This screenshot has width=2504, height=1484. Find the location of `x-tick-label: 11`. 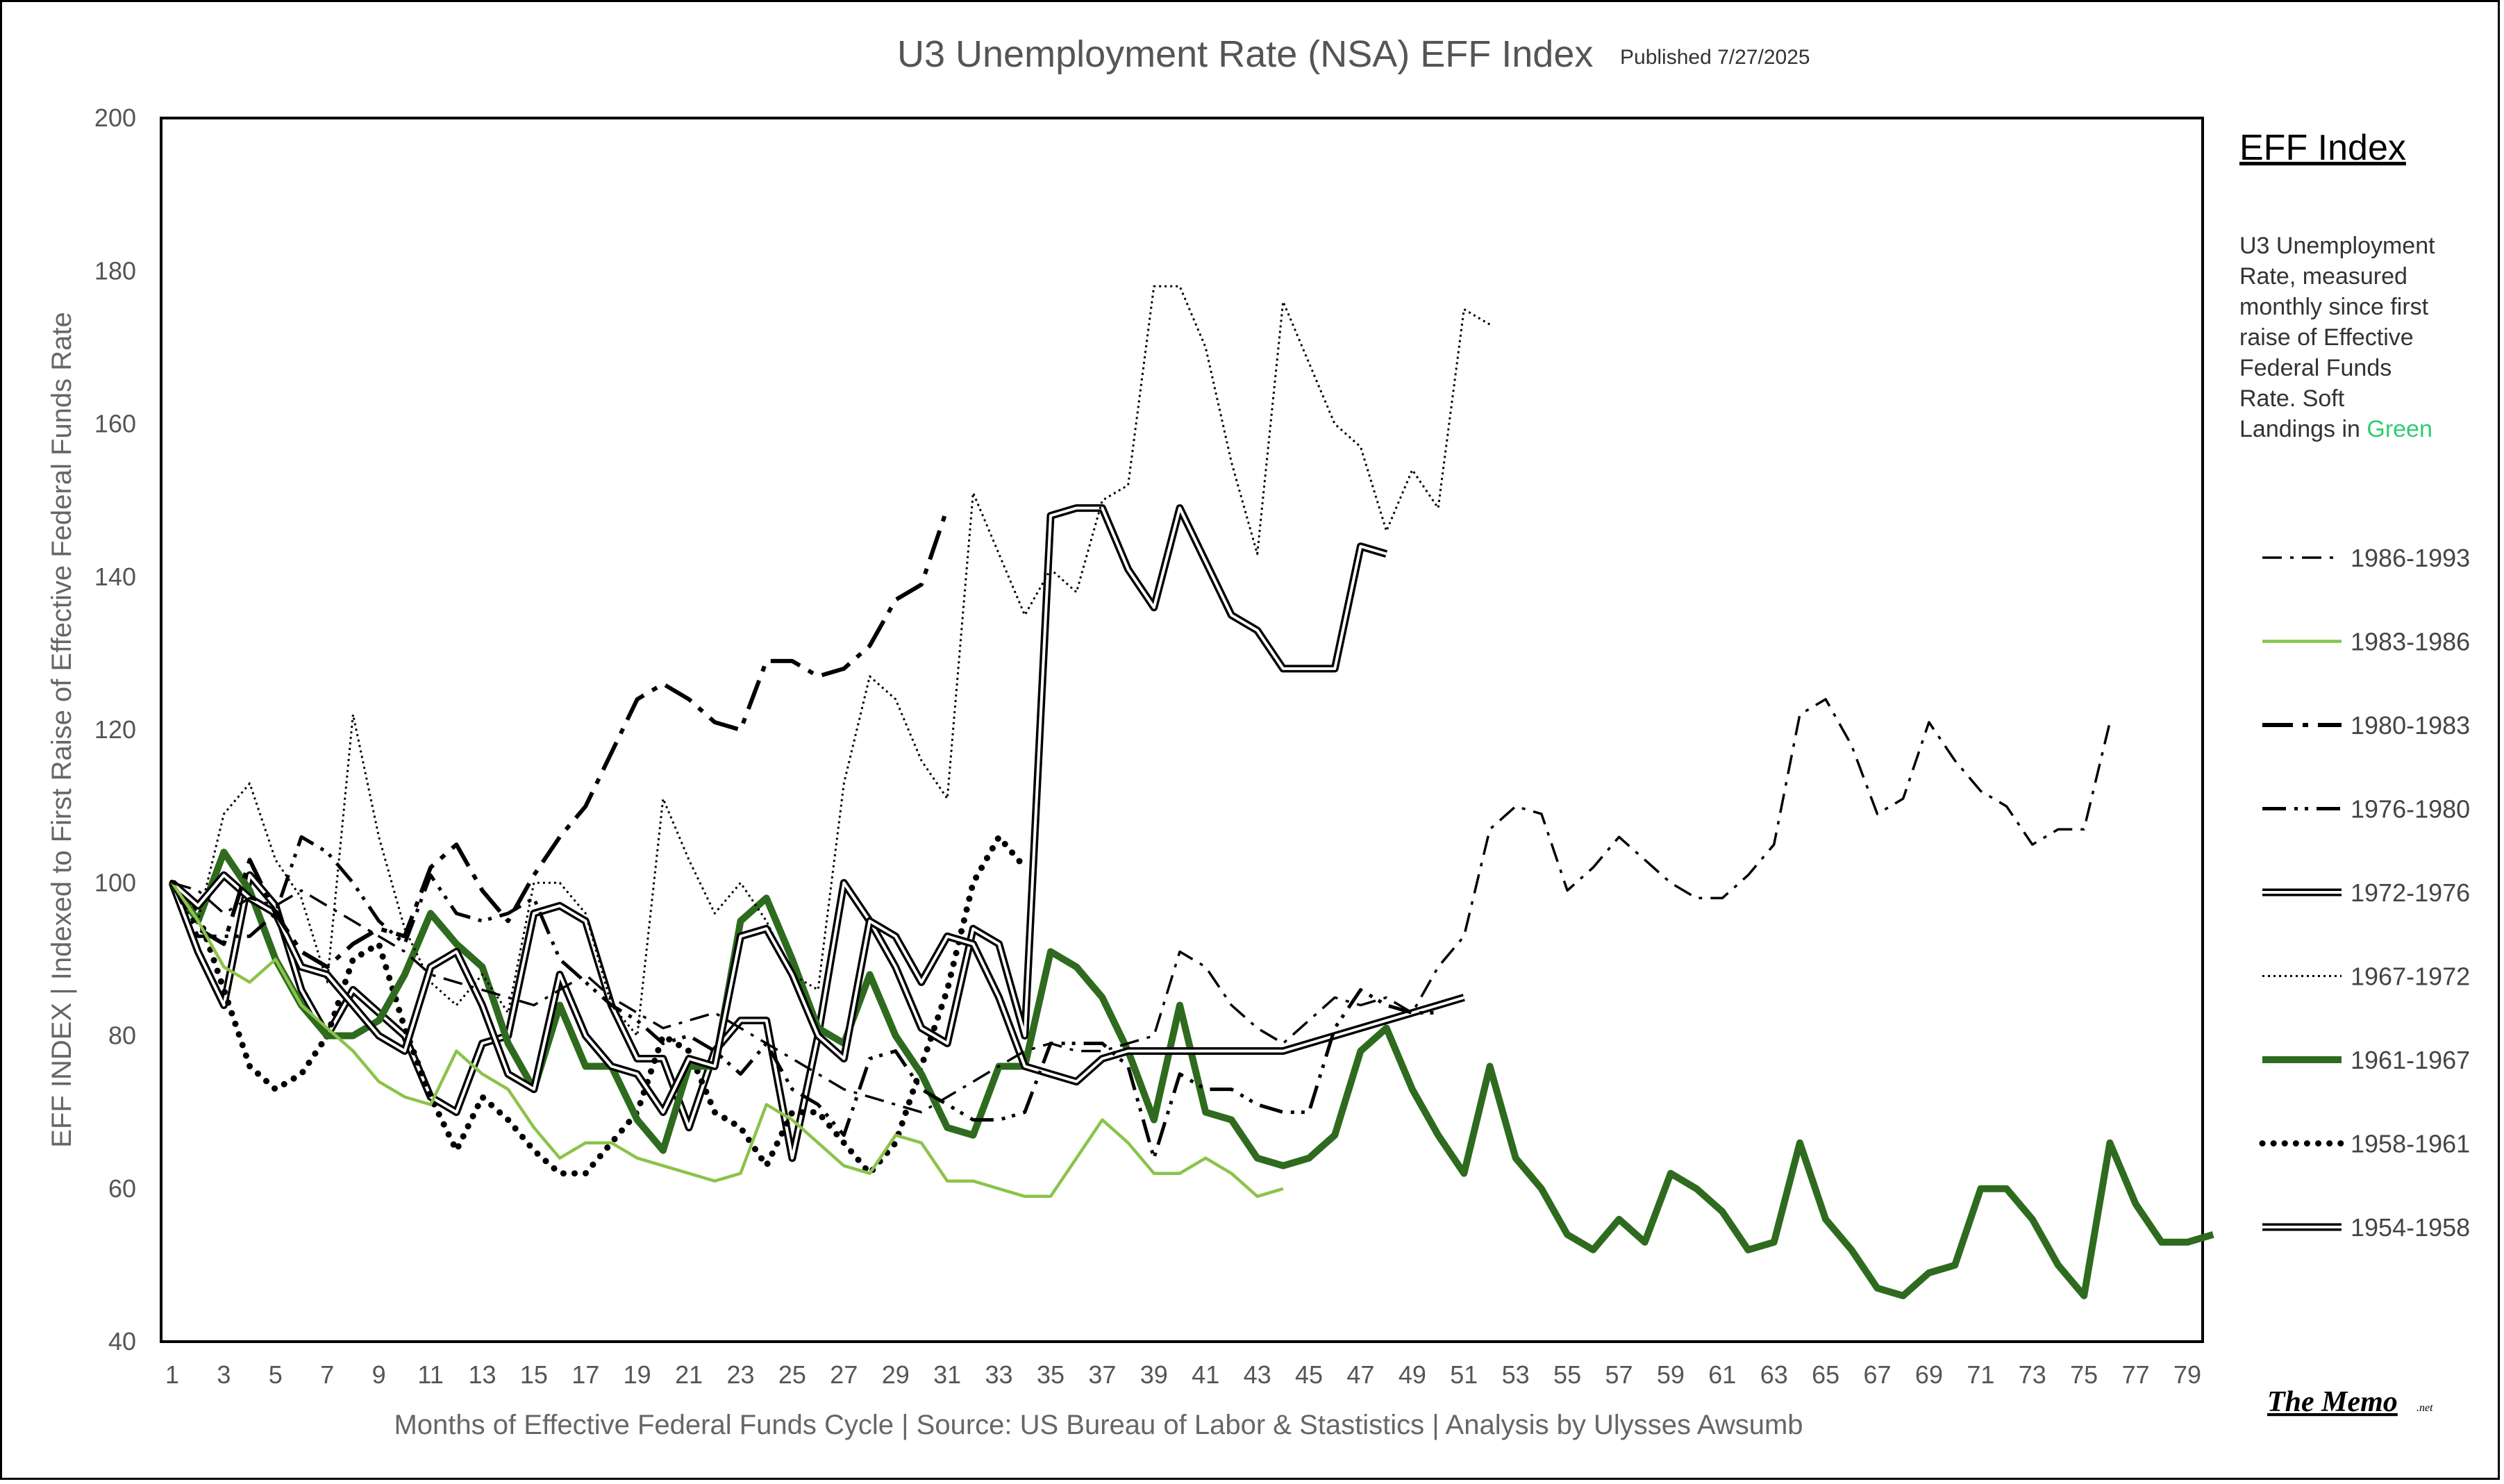

x-tick-label: 11 is located at coordinates (430, 1375).